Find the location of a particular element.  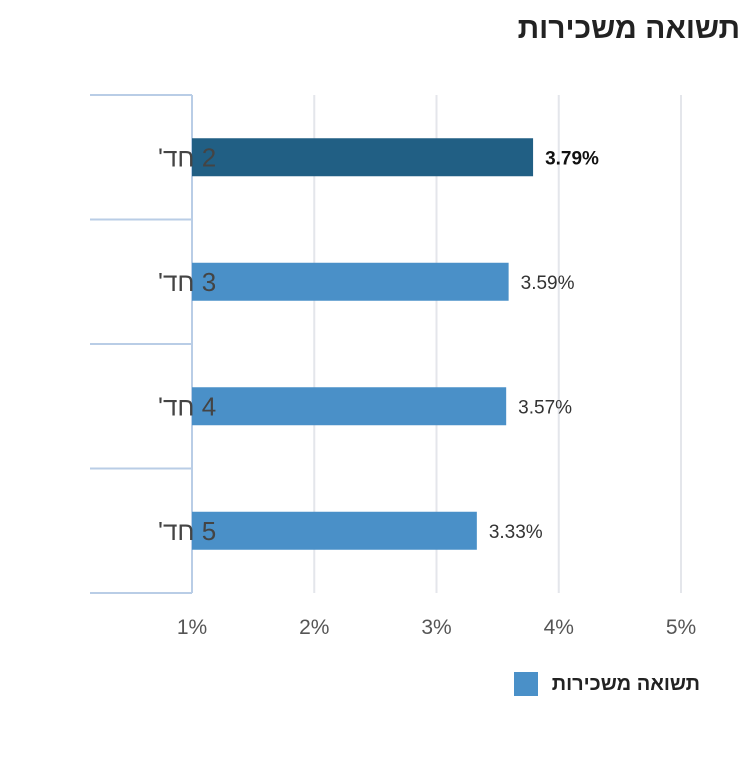

category-label: 5 חד' is located at coordinates (187, 531).